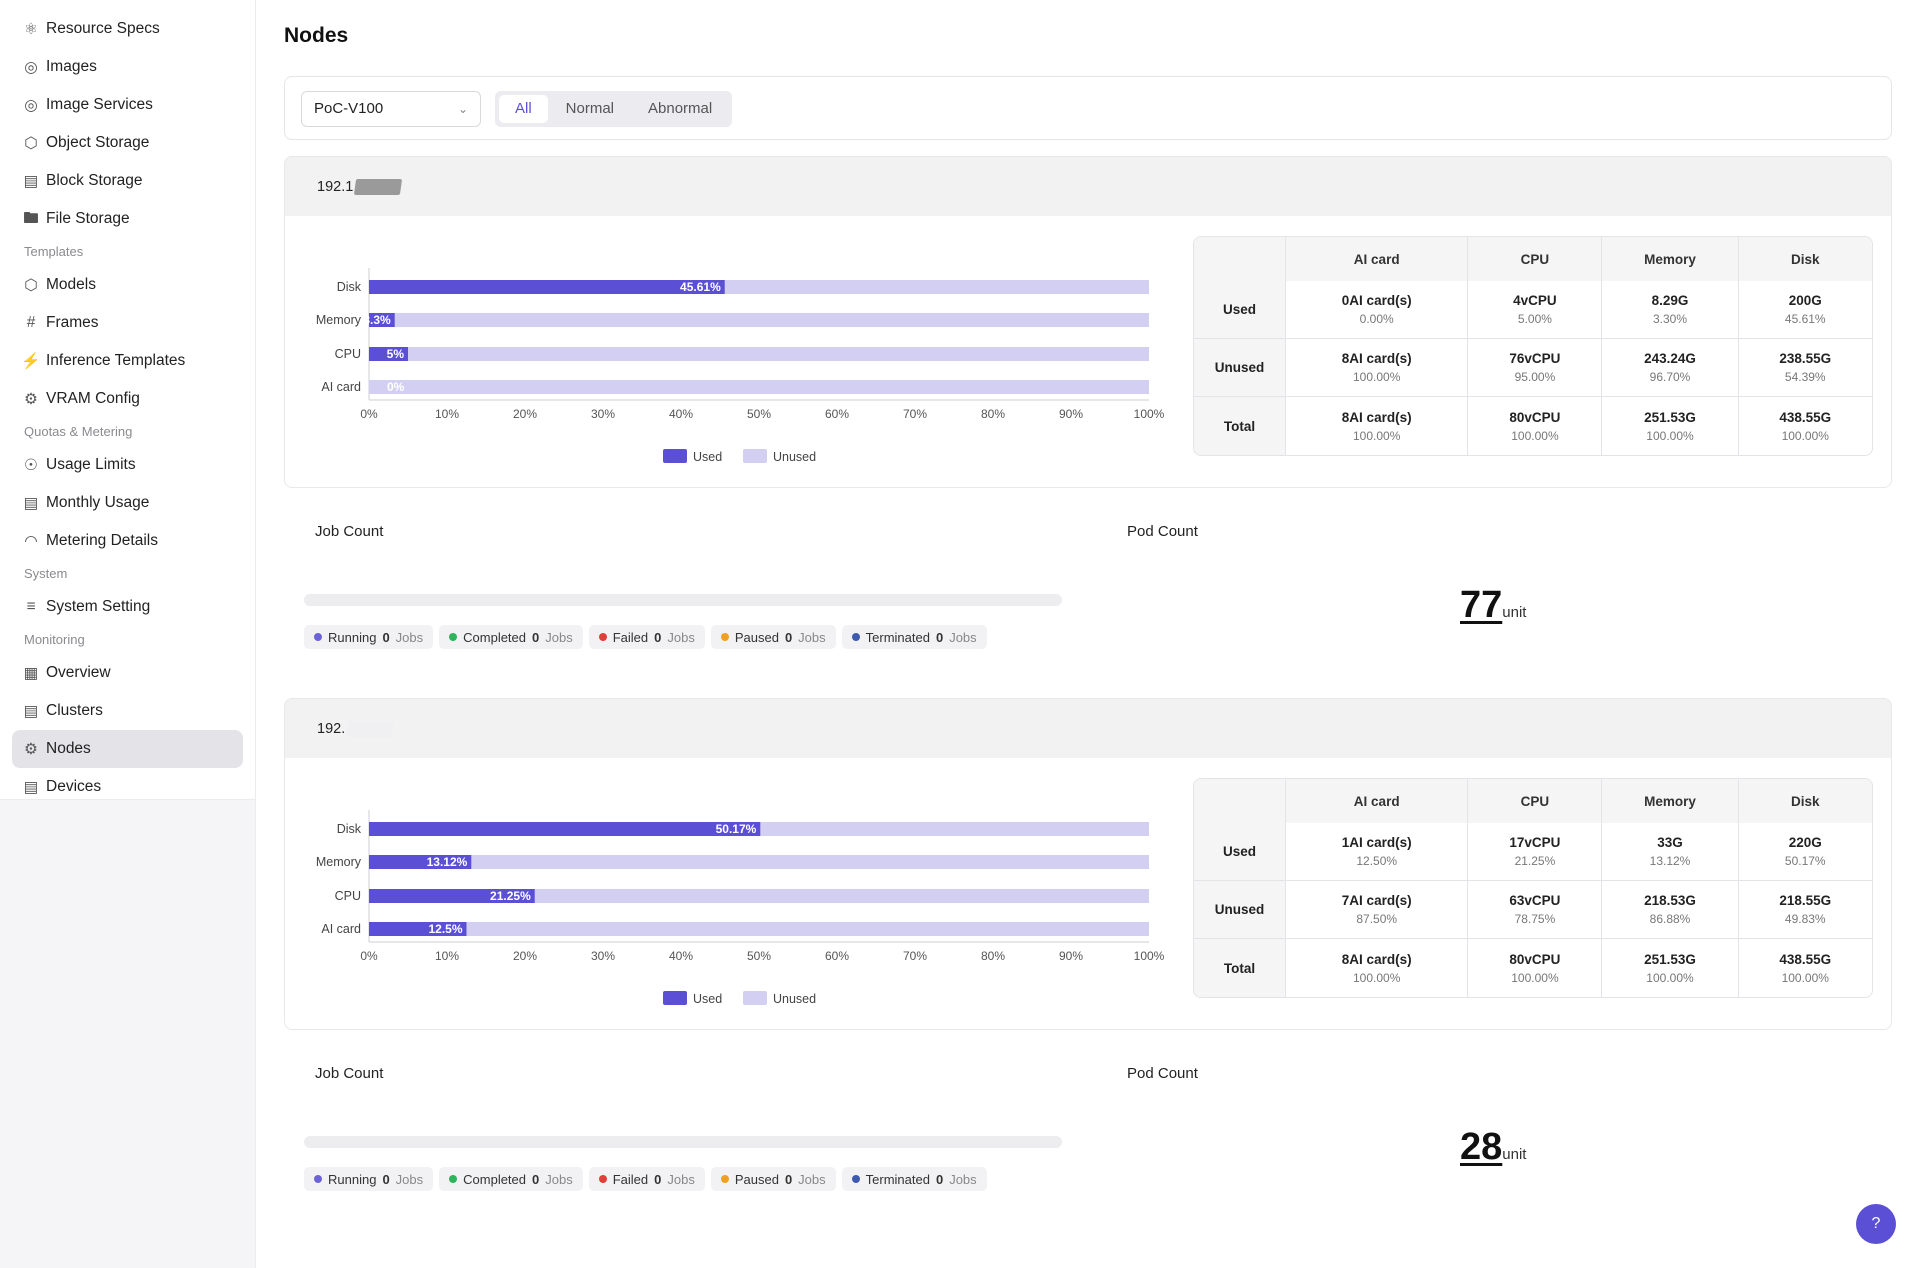 This screenshot has width=1920, height=1268. I want to click on category-label: Disk, so click(349, 287).